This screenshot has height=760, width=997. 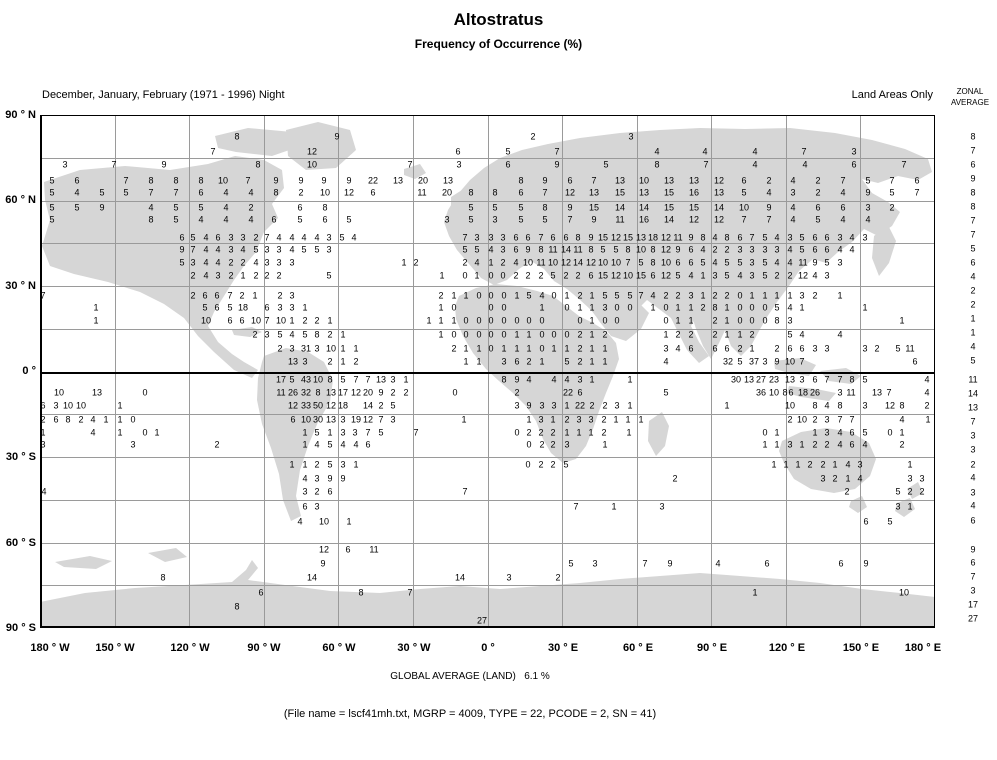 I want to click on grid-value: 11, so click(x=281, y=392).